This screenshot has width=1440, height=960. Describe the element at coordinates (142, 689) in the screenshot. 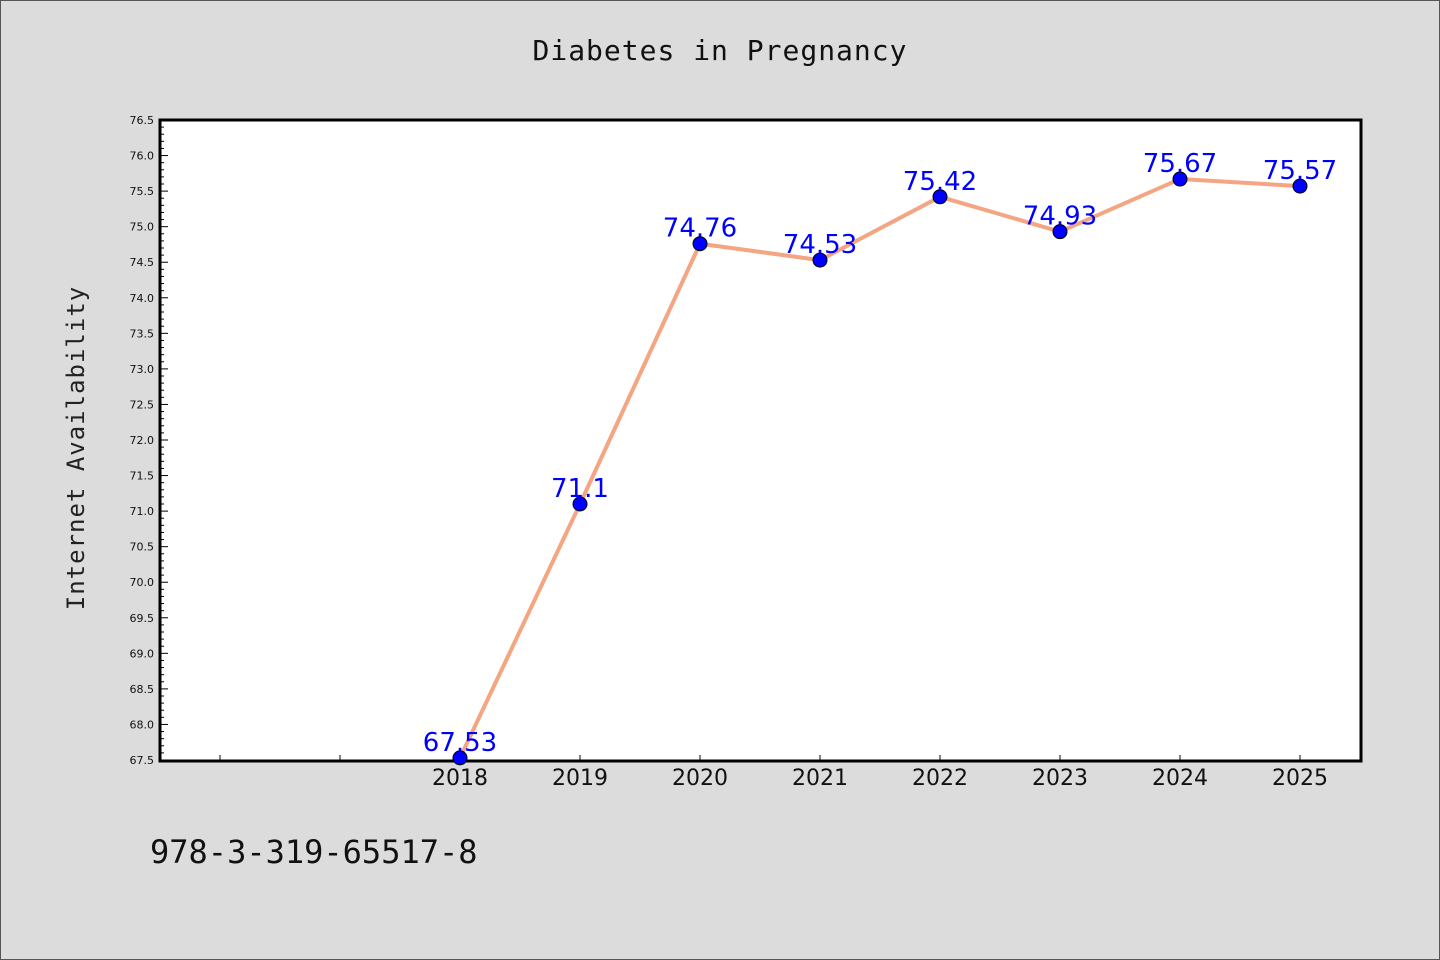

I see `y-tick-label: 68.5` at that location.